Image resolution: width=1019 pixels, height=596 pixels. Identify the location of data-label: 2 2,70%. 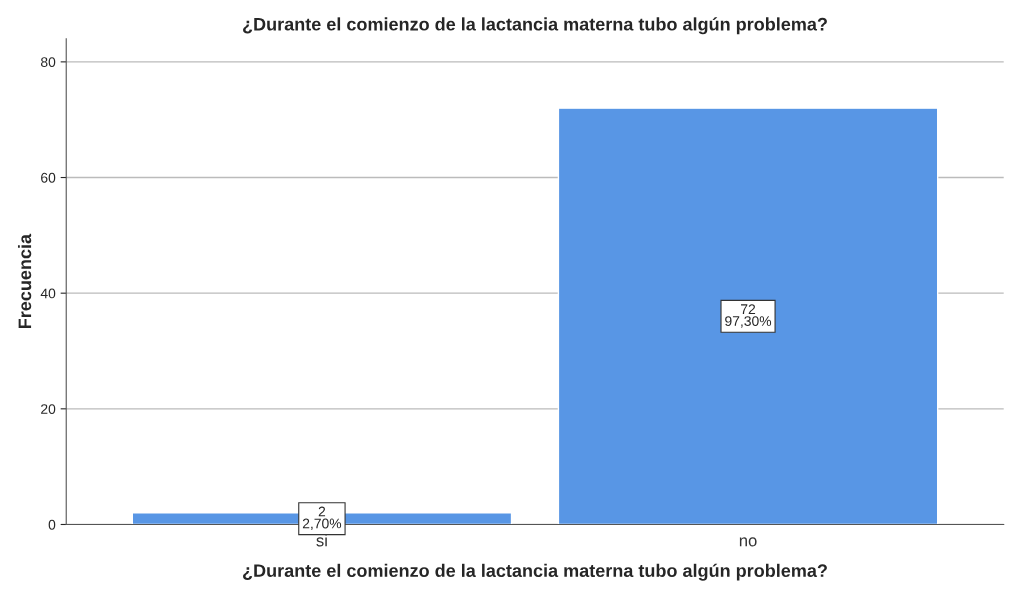
(322, 518).